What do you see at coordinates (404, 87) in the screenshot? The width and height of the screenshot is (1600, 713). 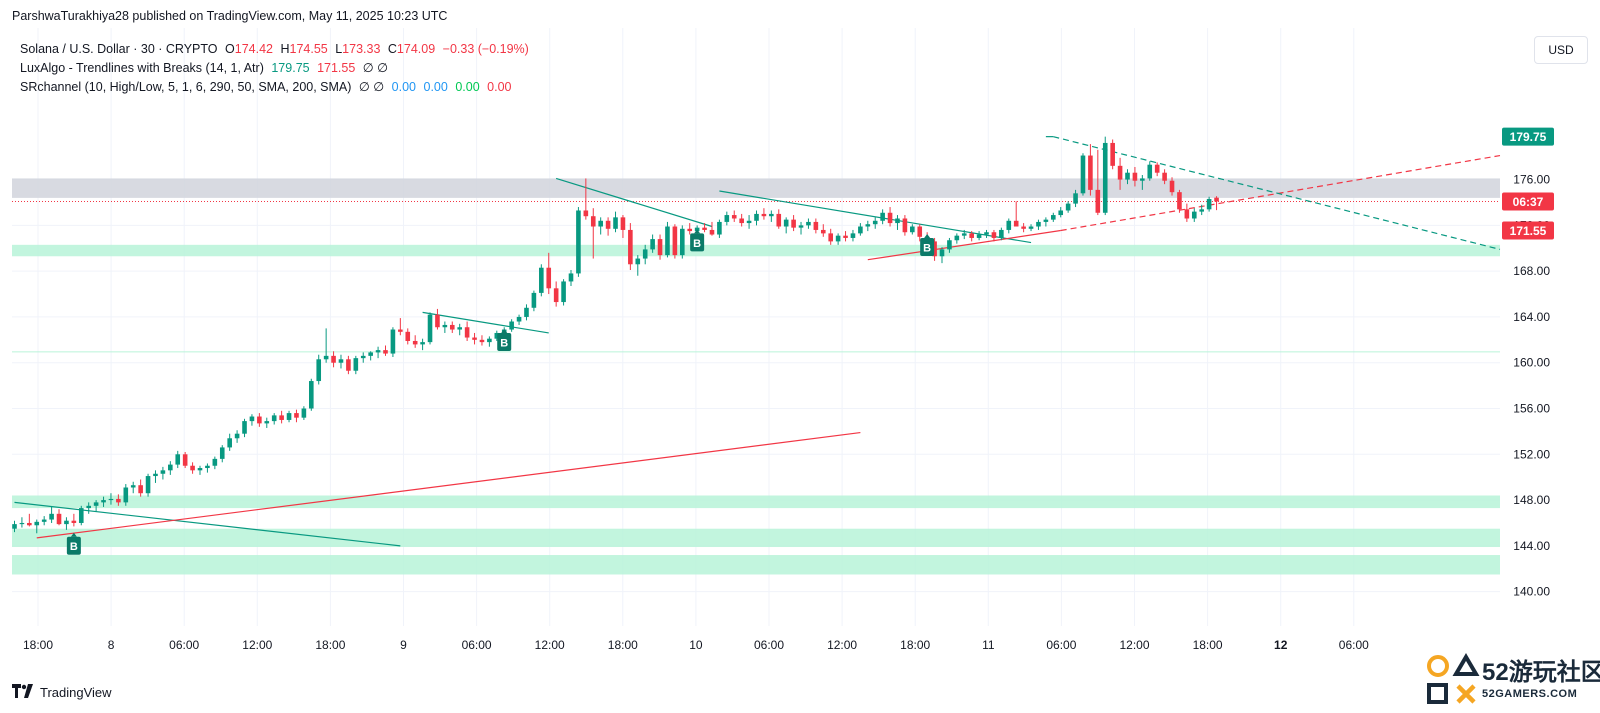 I see `indicator-value-1: 0.00` at bounding box center [404, 87].